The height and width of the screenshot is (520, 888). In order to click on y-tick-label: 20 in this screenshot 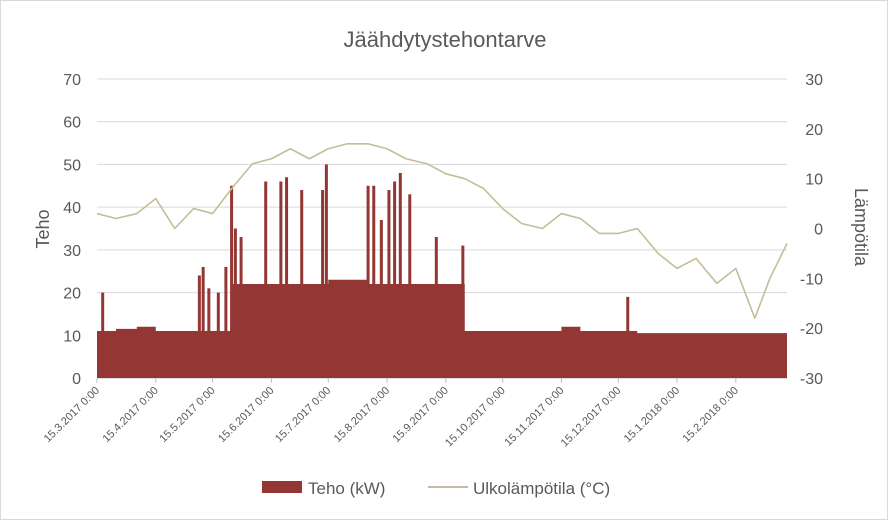, I will do `click(72, 294)`.